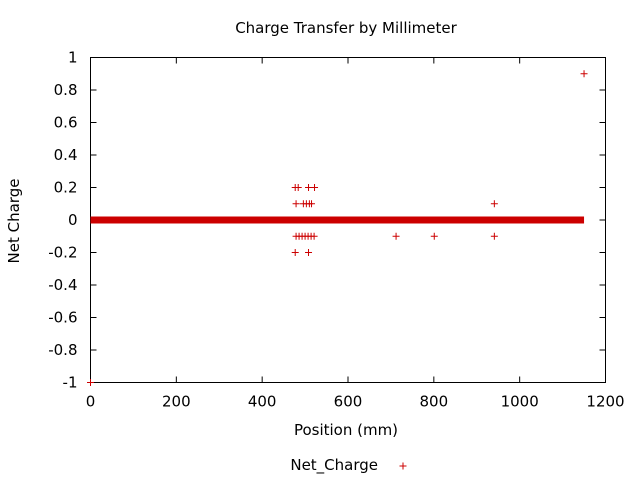 The width and height of the screenshot is (640, 480). What do you see at coordinates (91, 402) in the screenshot?
I see `x-tick-label: 0` at bounding box center [91, 402].